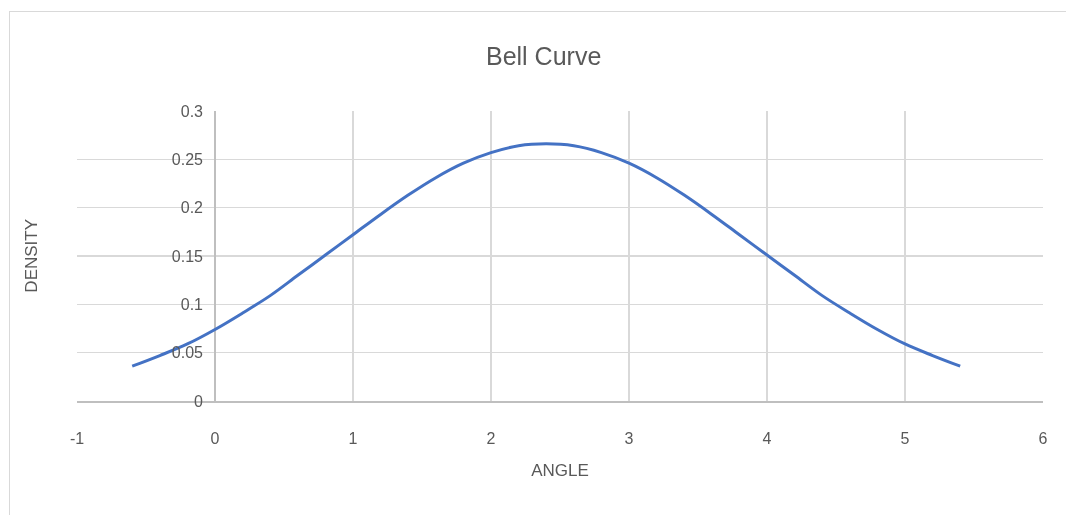 Image resolution: width=1066 pixels, height=515 pixels. What do you see at coordinates (187, 256) in the screenshot?
I see `y-tick-label: 0.15` at bounding box center [187, 256].